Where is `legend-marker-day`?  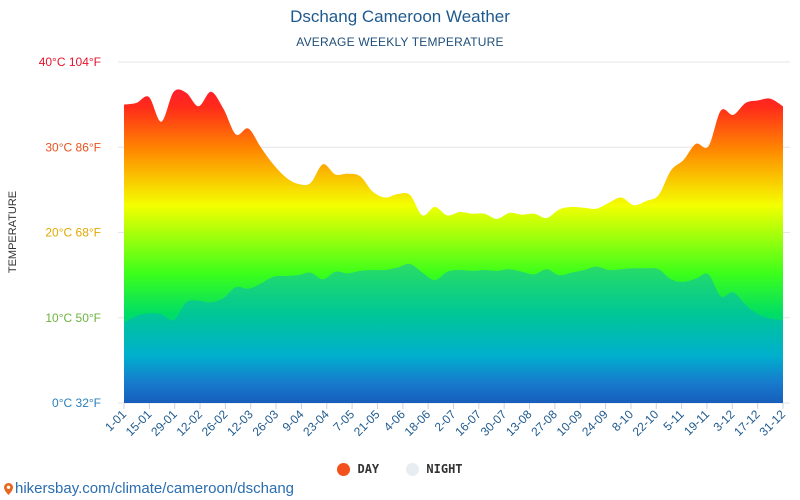
legend-marker-day is located at coordinates (344, 469).